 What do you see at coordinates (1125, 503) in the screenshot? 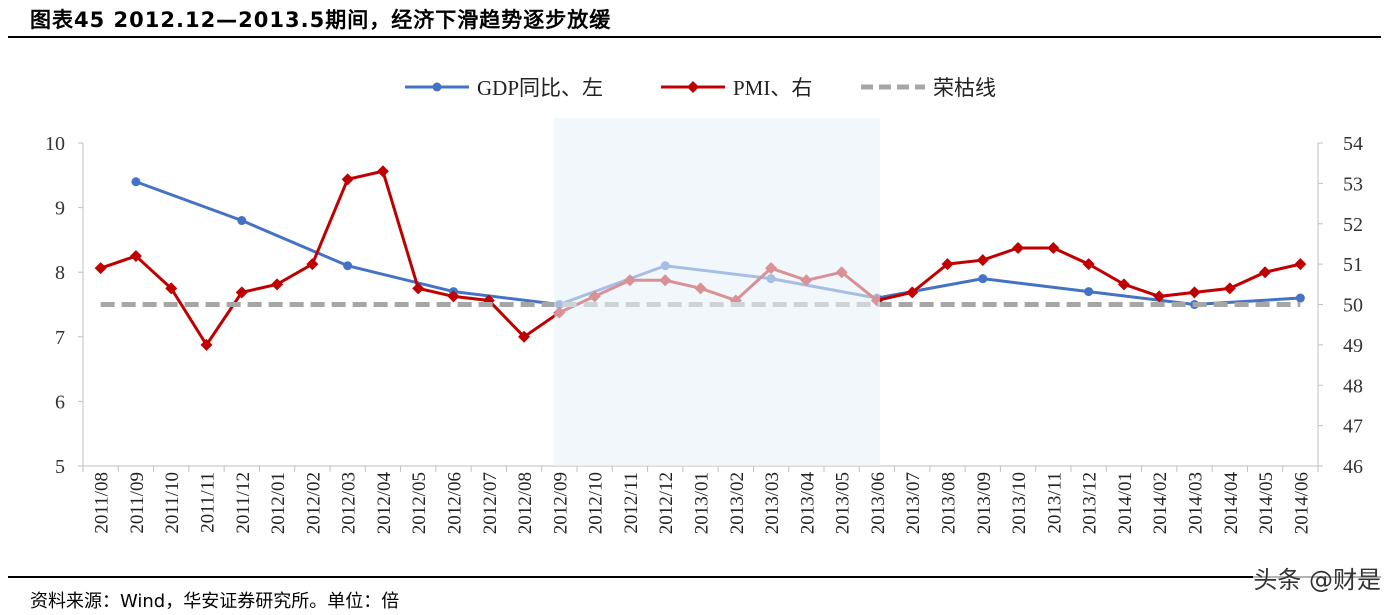
I see `x-tick-label: 2014/01` at bounding box center [1125, 503].